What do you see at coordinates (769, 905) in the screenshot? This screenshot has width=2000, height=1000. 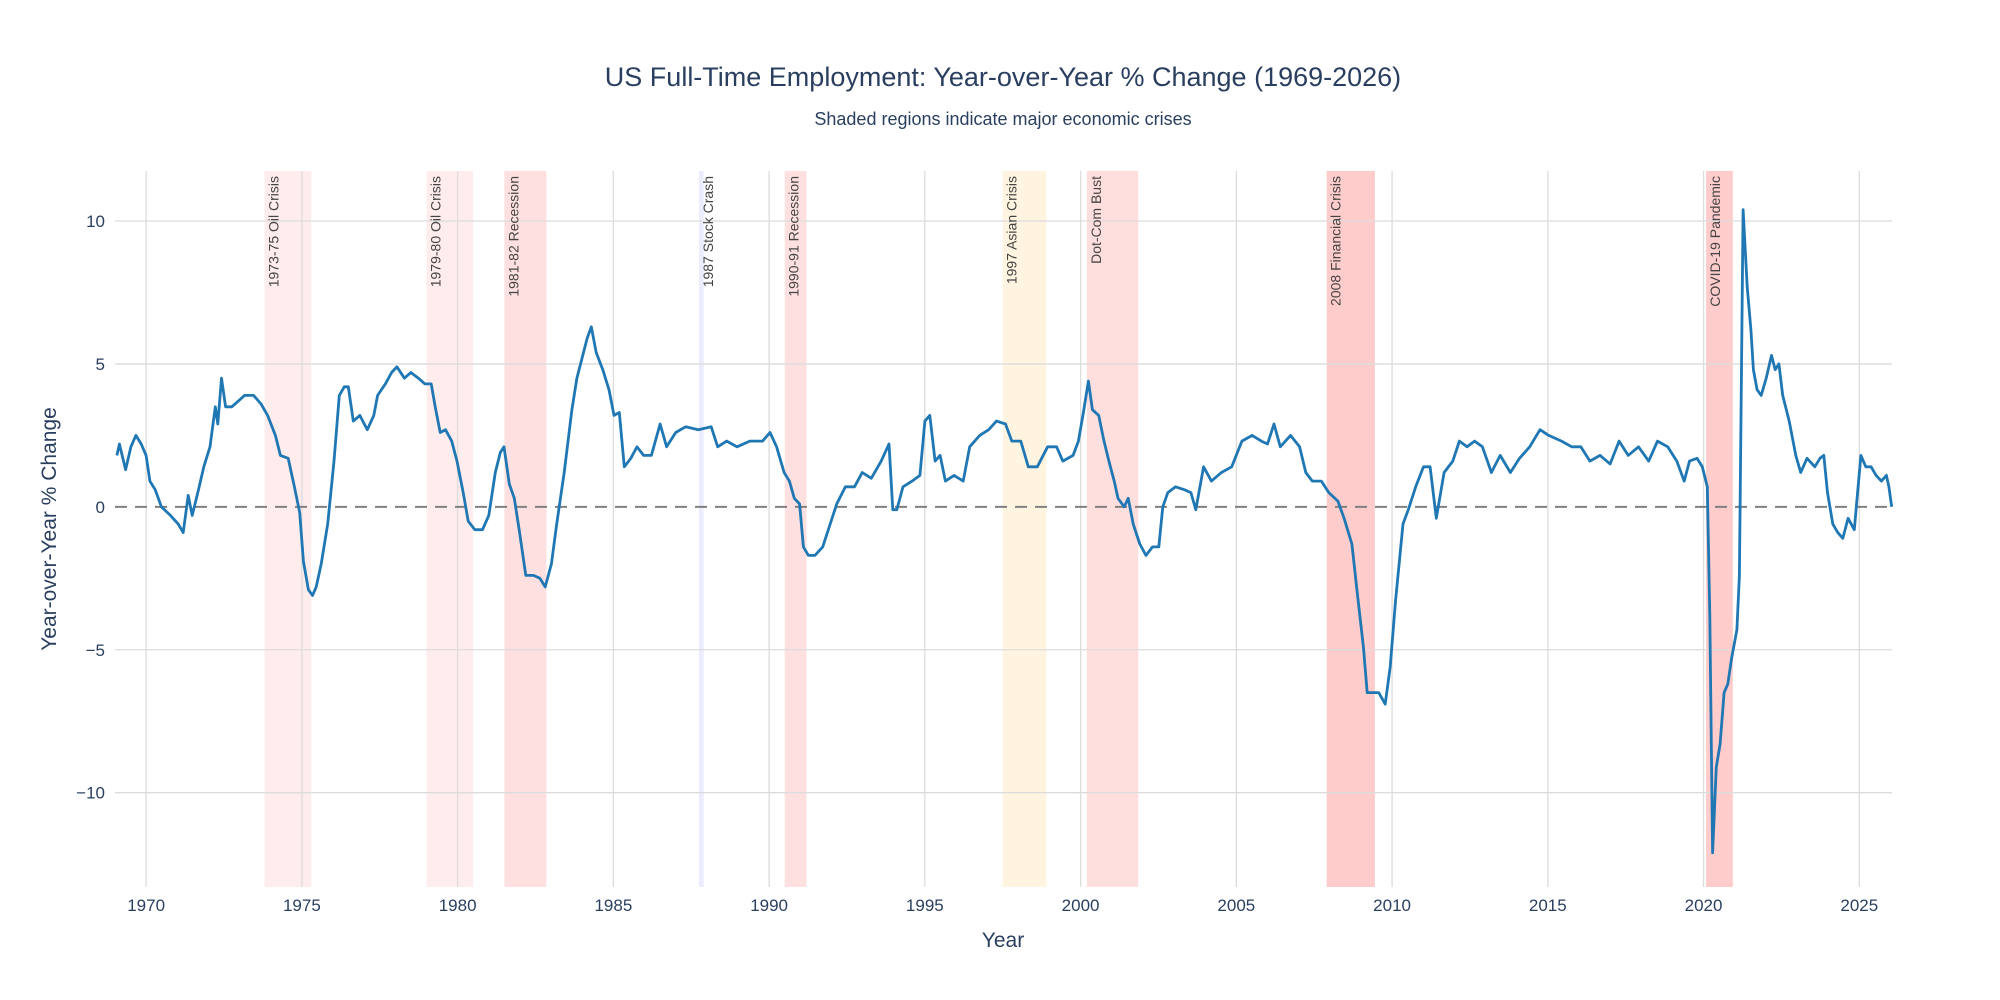 I see `x-tick-label: 1990` at bounding box center [769, 905].